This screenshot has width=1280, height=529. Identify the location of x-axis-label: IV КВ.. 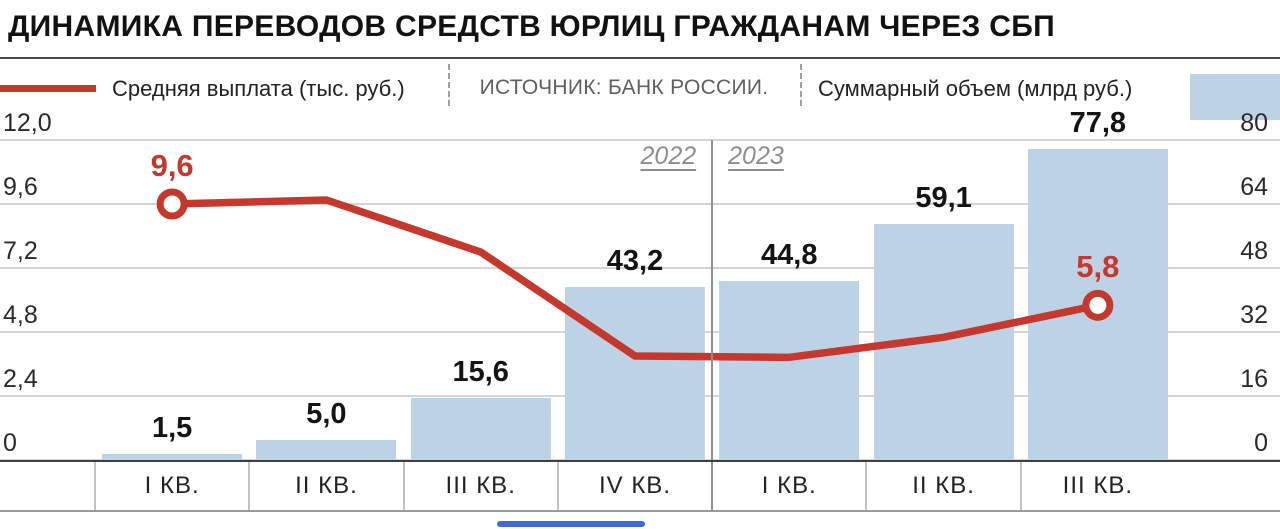
(634, 485).